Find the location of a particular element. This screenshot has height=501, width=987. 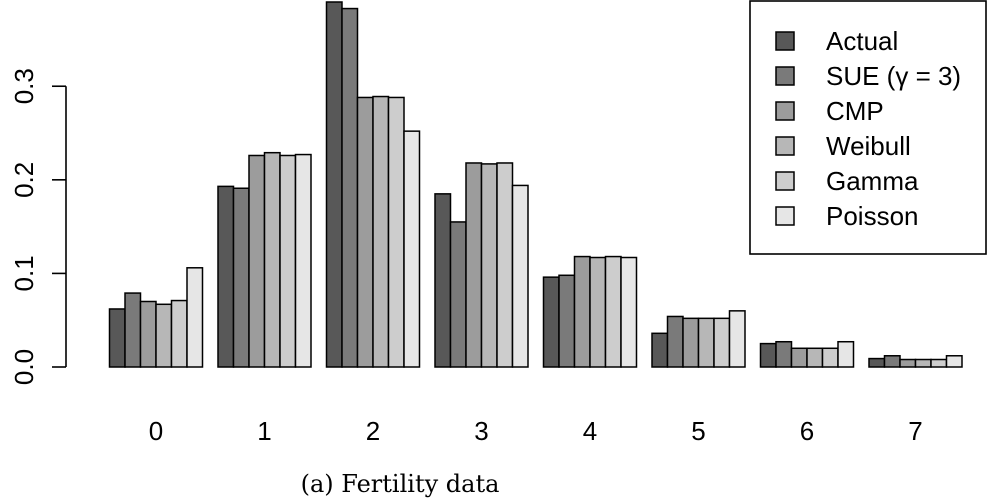

legend: Actual SUE (γ = 3) CMP Weibull Gamma Poisson is located at coordinates (868, 127).